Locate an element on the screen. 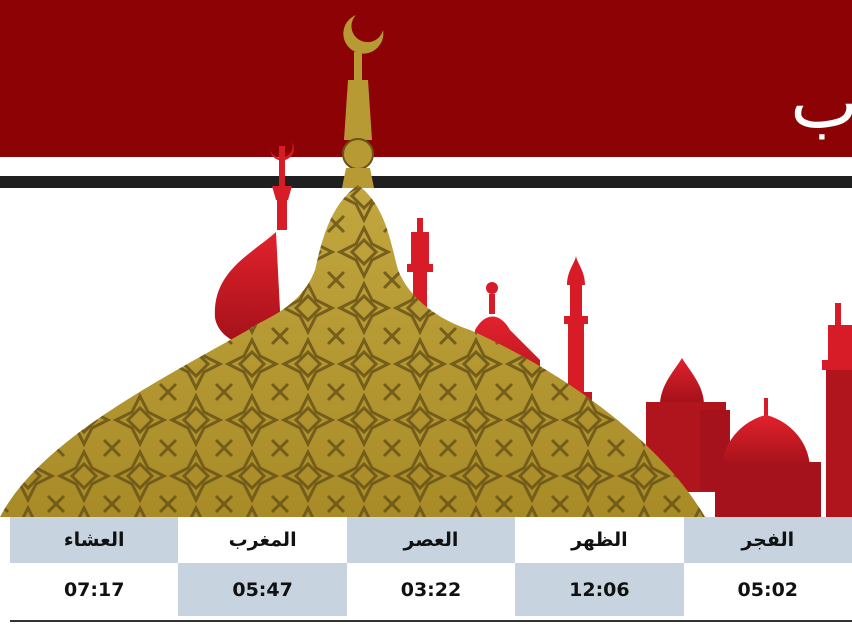  asr-time: 03:22 is located at coordinates (431, 589).